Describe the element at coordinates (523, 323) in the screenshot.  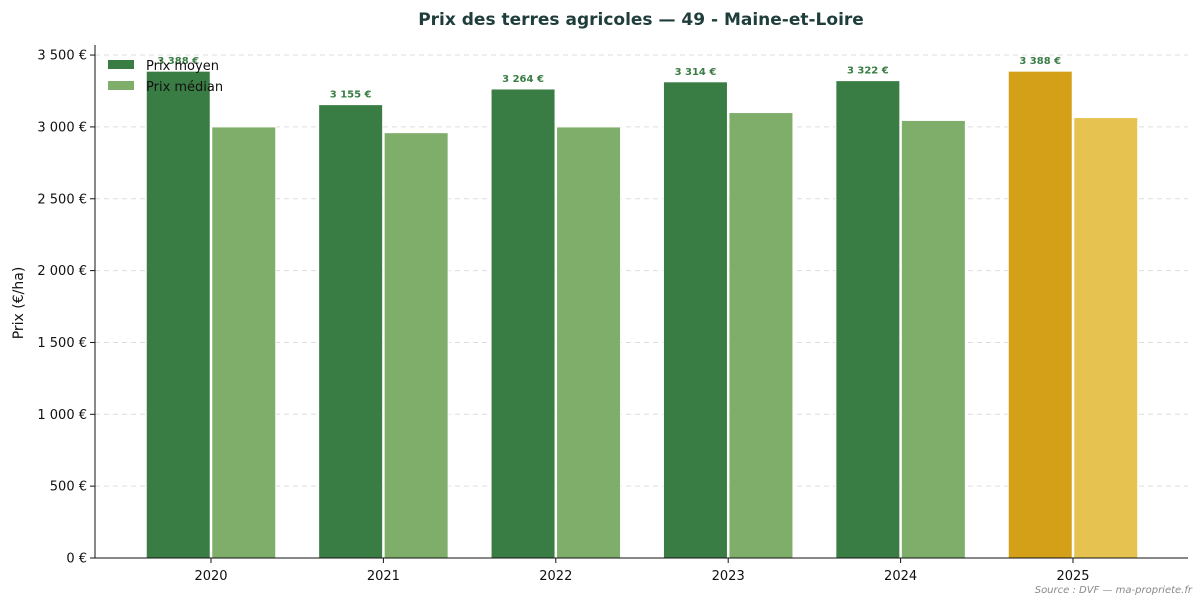
I see `bar-prix-moyen-2022` at that location.